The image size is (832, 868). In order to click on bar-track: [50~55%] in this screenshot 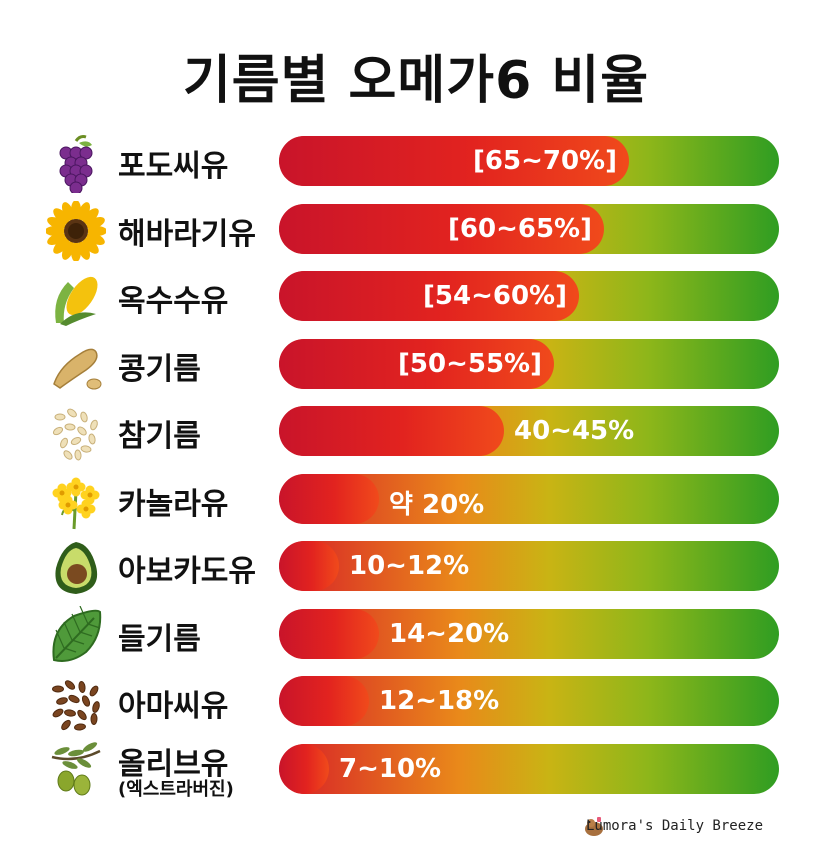, I will do `click(529, 363)`.